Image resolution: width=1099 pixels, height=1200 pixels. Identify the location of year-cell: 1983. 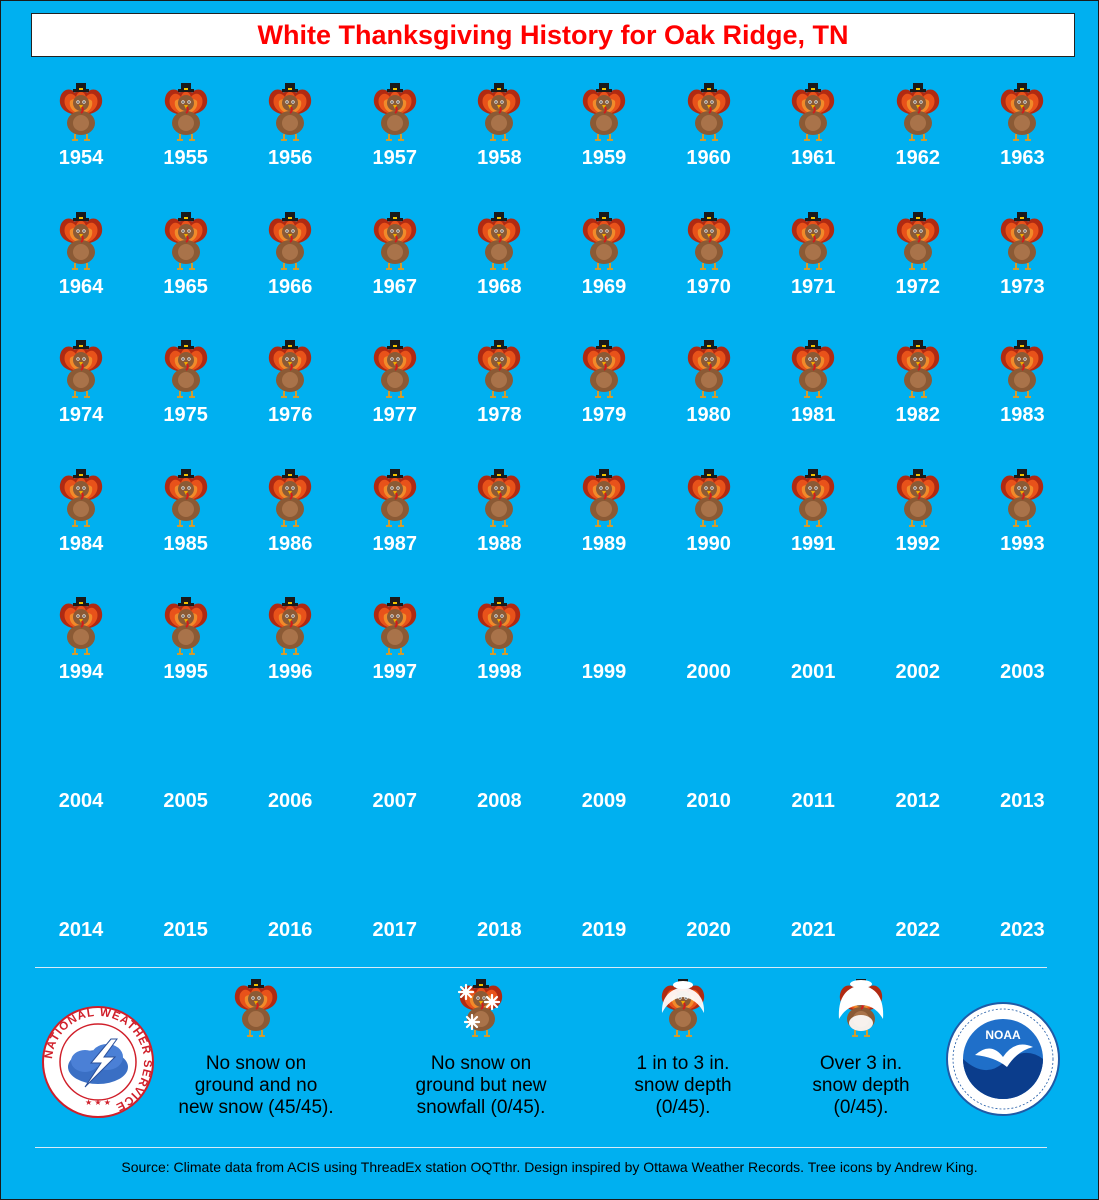
(1022, 398).